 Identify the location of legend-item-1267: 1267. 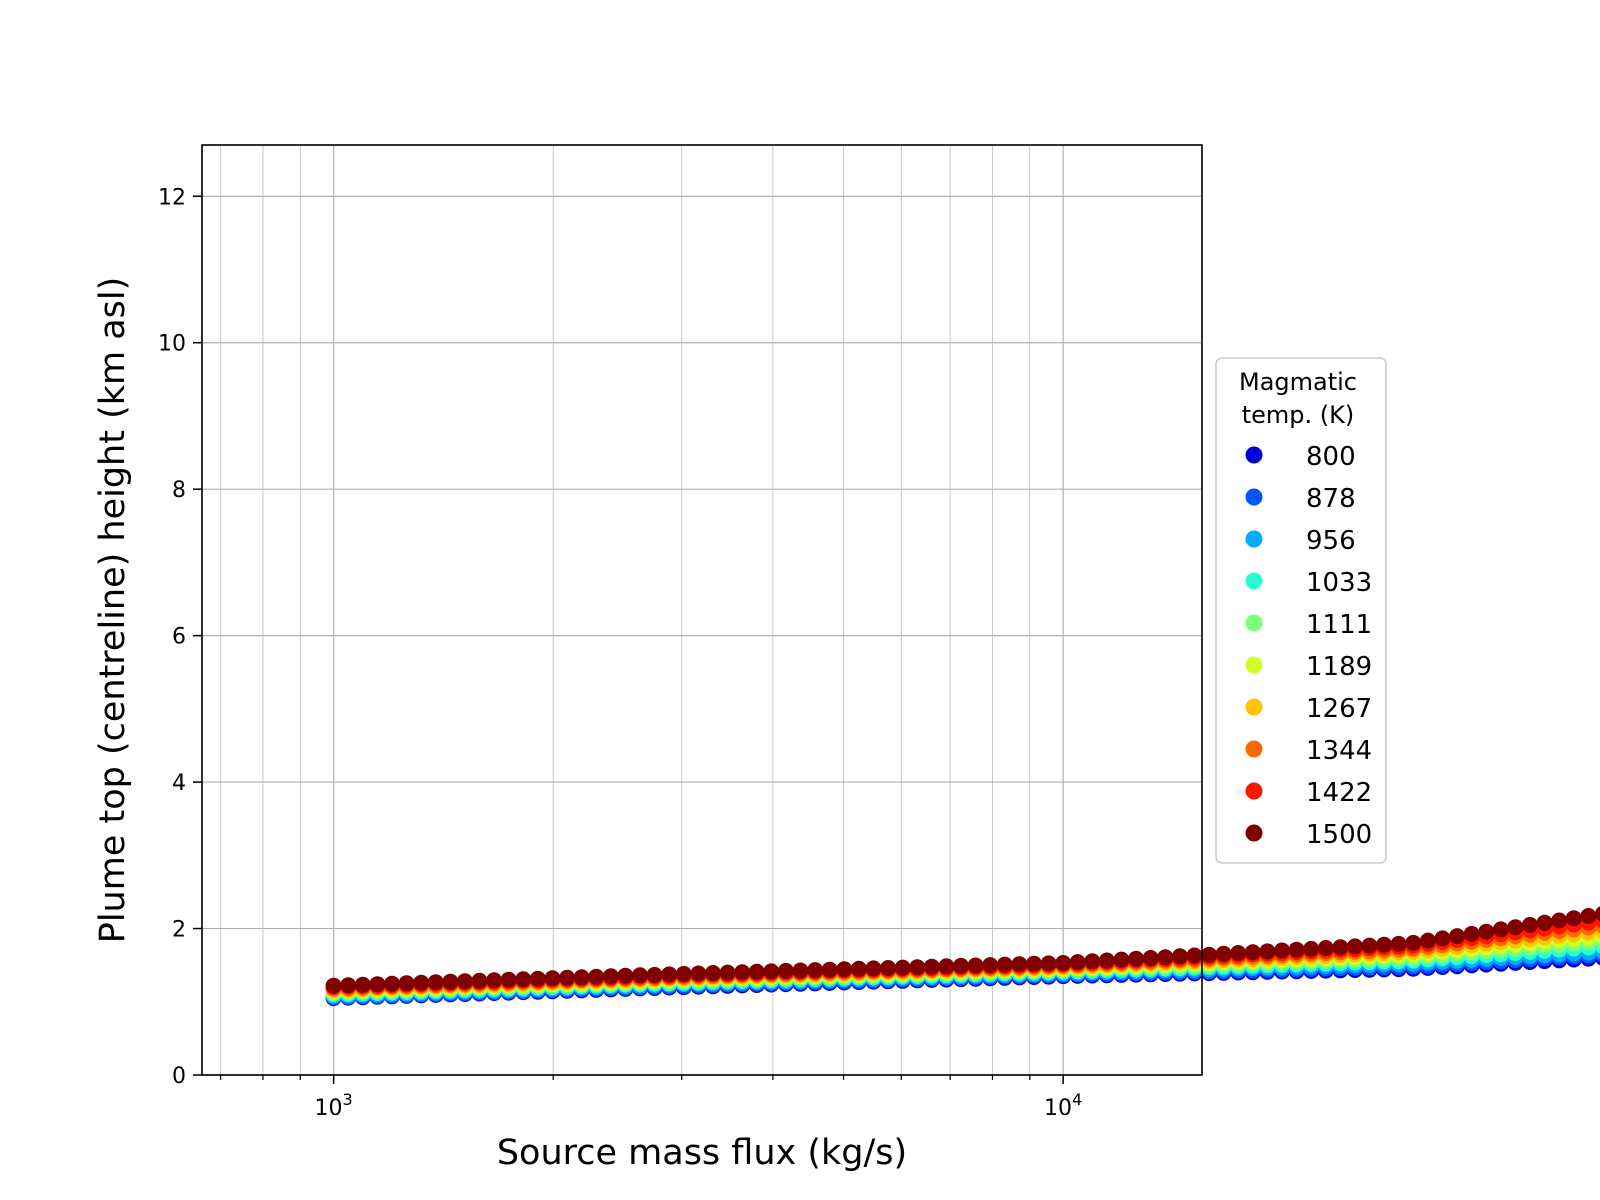
(1308, 709).